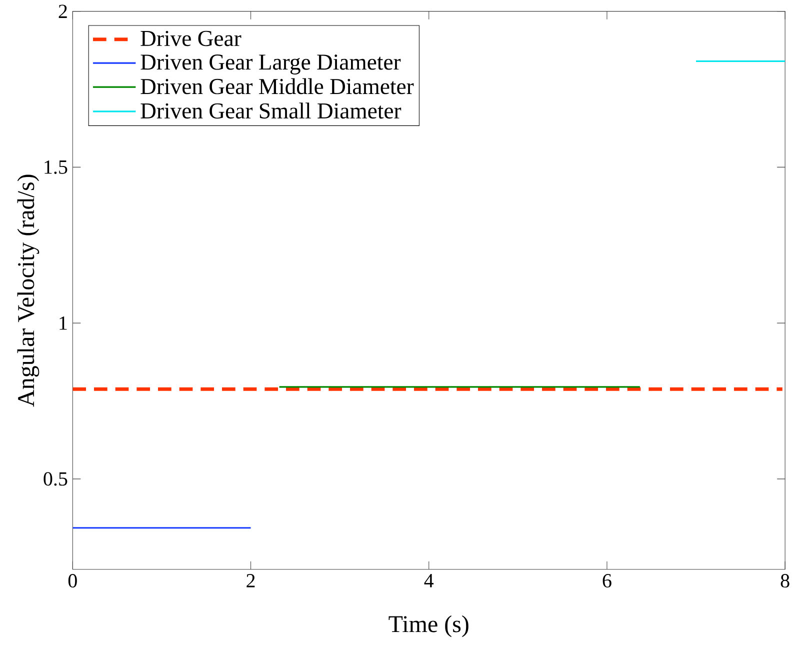 The height and width of the screenshot is (670, 798). Describe the element at coordinates (191, 38) in the screenshot. I see `legend-label: Drive Gear` at that location.